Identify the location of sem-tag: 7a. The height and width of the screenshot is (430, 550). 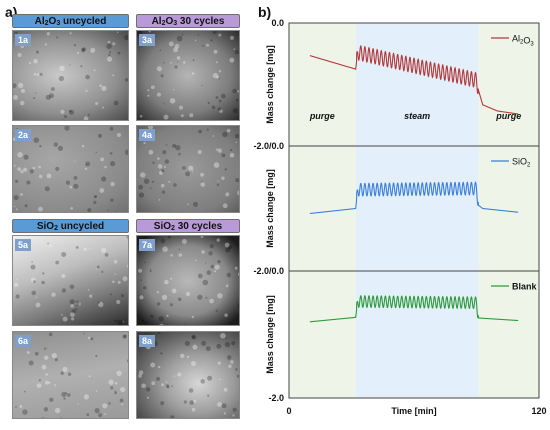
(147, 245).